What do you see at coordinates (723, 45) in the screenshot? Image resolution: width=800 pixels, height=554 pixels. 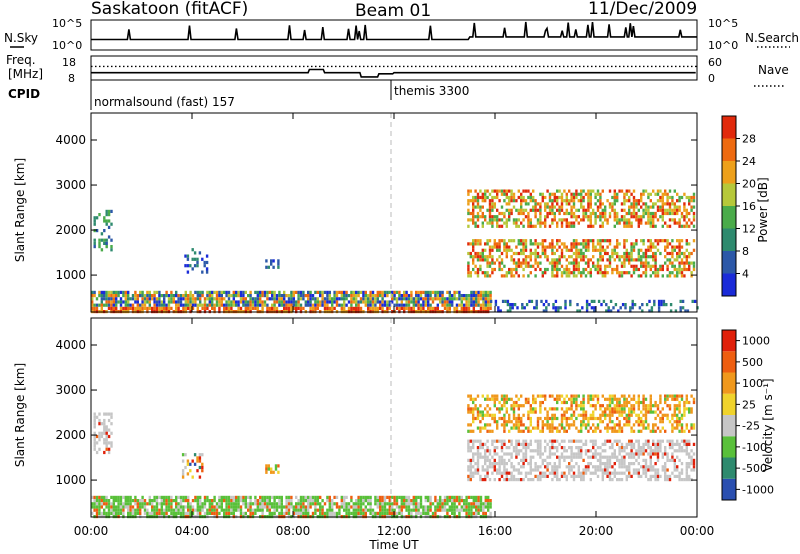 I see `nsearch-tick-bottom: 10^0` at bounding box center [723, 45].